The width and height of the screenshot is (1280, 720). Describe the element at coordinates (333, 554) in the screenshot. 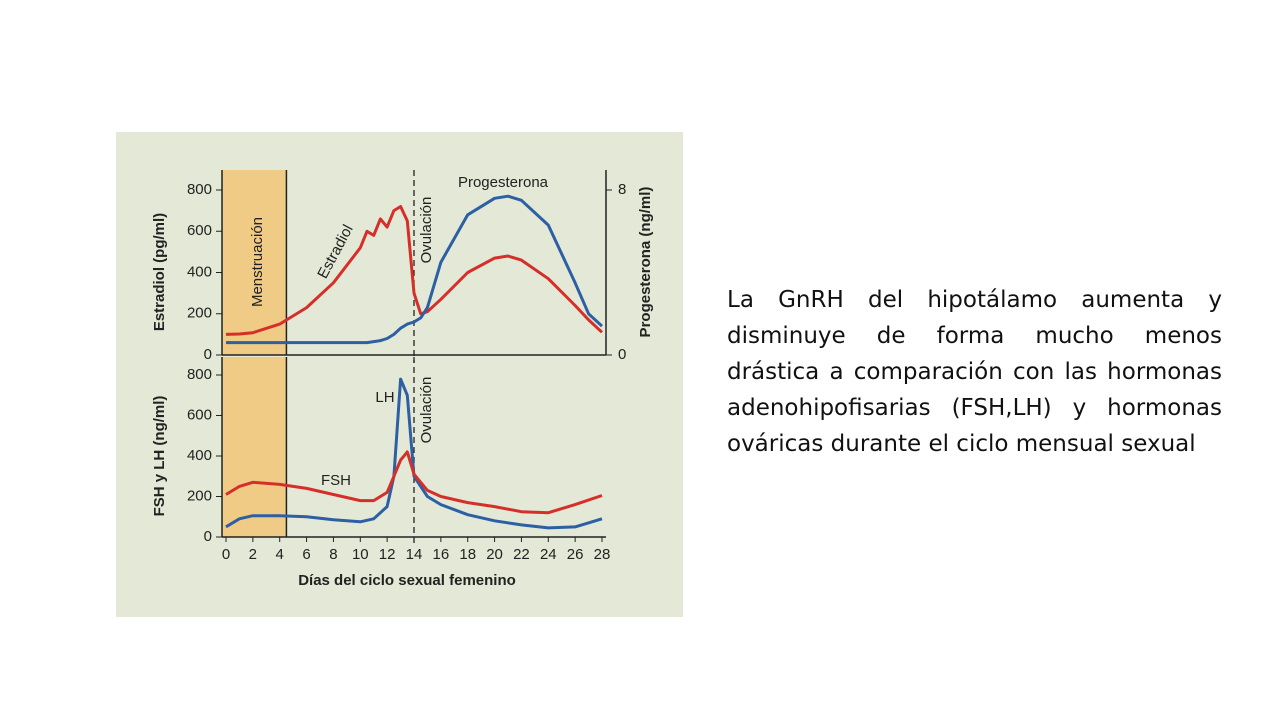

I see `x-tick-label: 8` at that location.